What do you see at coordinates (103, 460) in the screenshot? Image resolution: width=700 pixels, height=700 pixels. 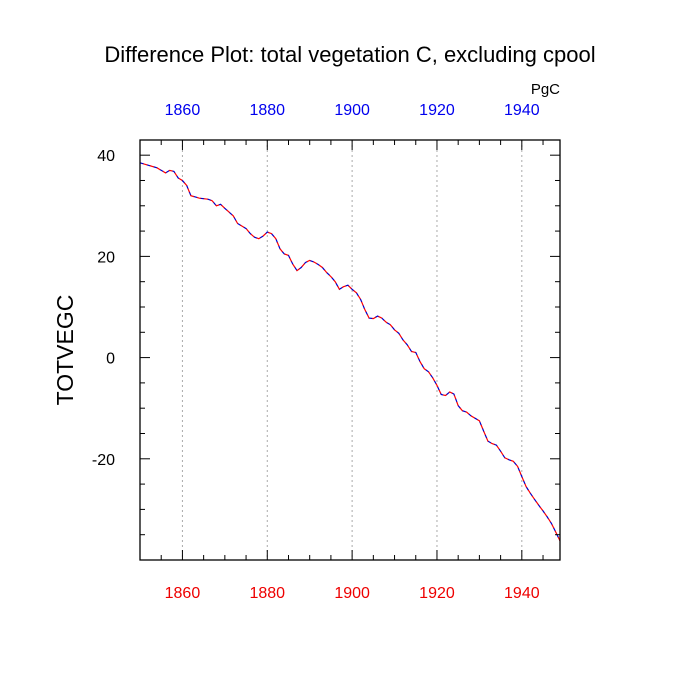 I see `y-tick-label--20: -20` at bounding box center [103, 460].